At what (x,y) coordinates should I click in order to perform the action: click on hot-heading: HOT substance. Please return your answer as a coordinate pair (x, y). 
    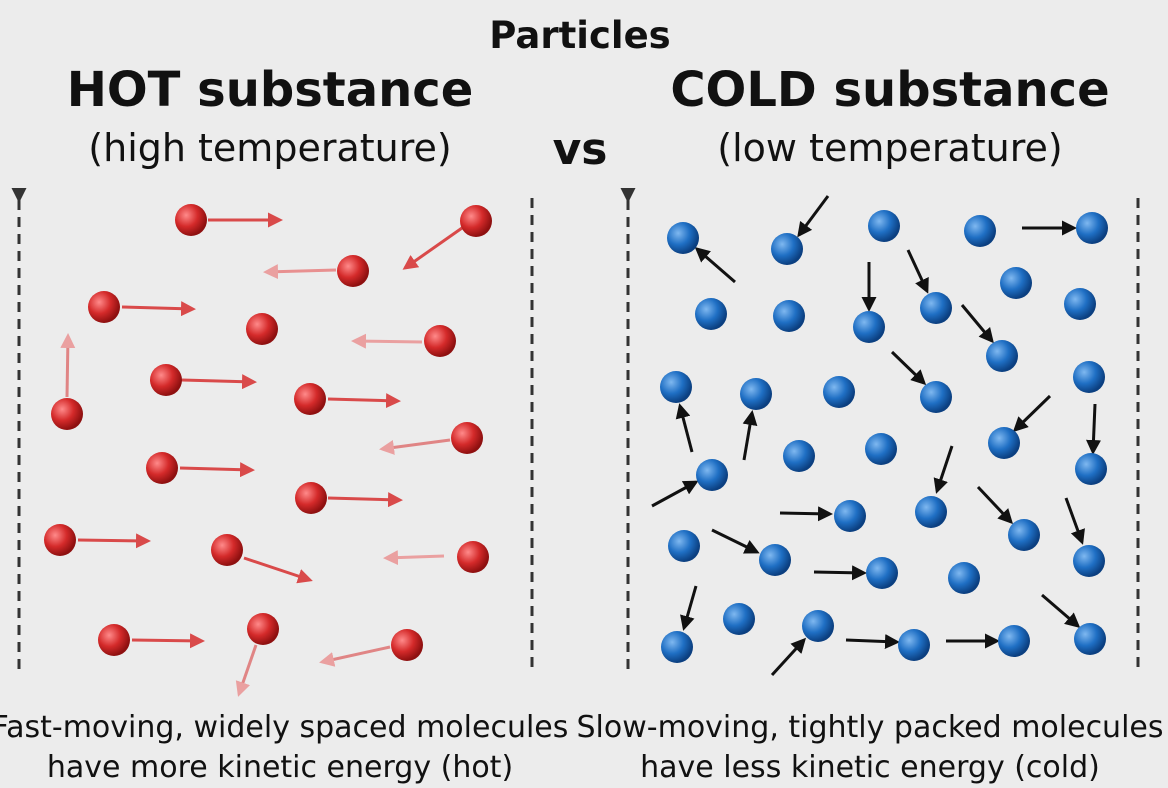
    Looking at the image, I should click on (270, 90).